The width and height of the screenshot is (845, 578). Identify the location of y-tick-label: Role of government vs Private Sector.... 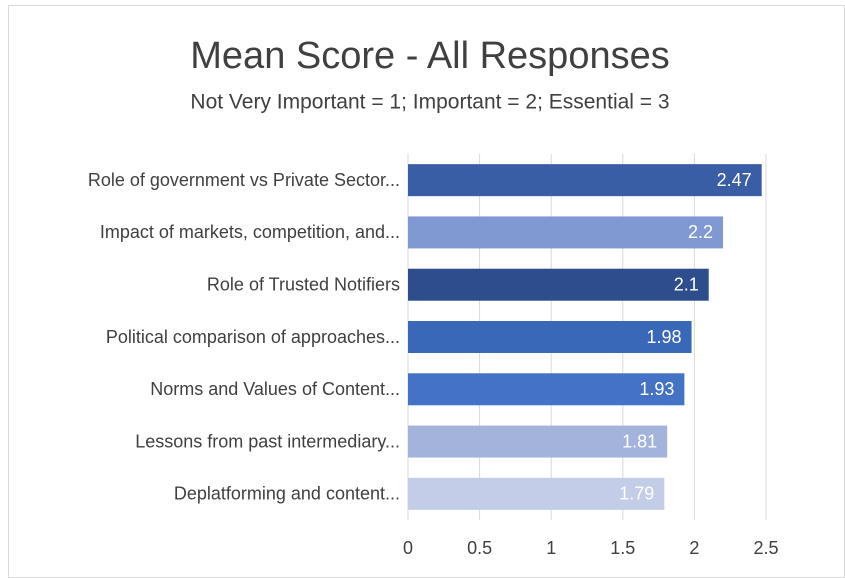
(244, 180).